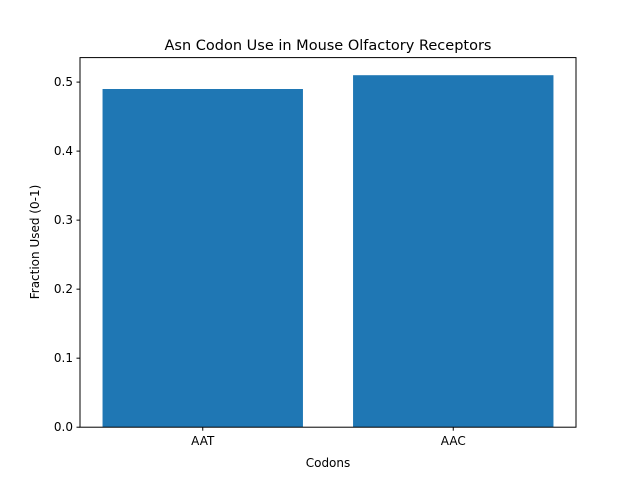  I want to click on x-tick-label: AAC, so click(453, 441).